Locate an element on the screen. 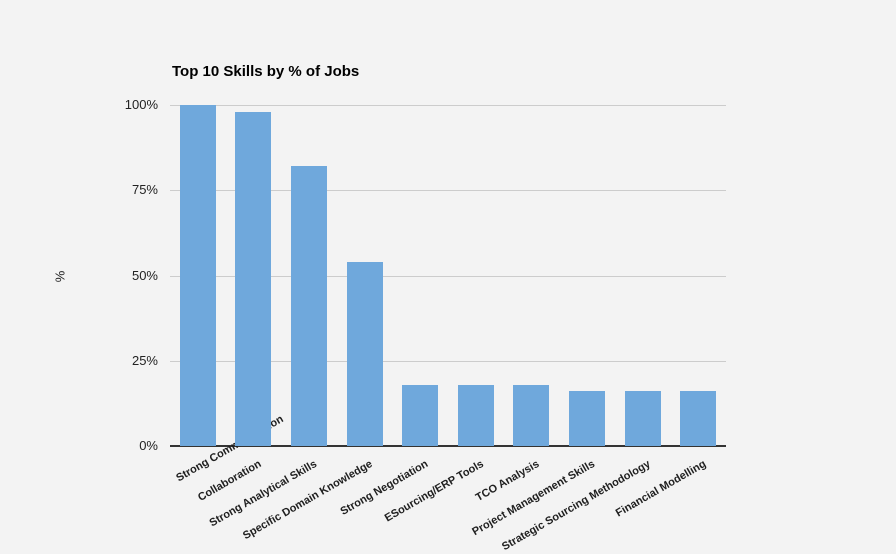  gridline-75% is located at coordinates (448, 191).